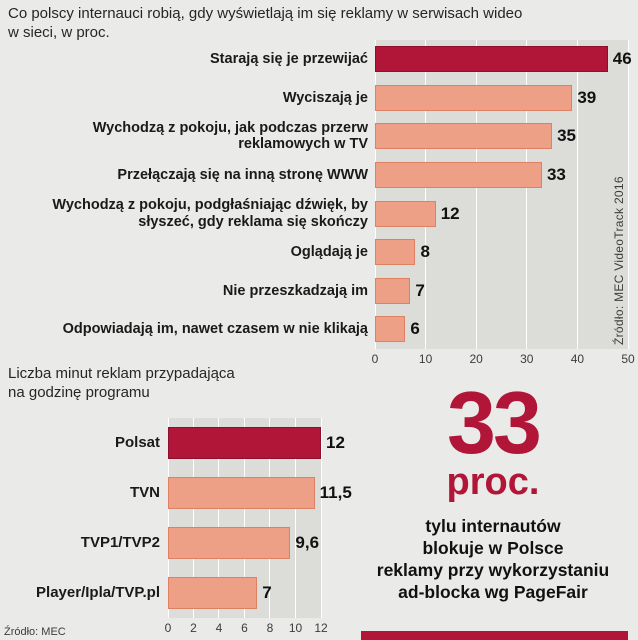 The width and height of the screenshot is (638, 640). What do you see at coordinates (219, 628) in the screenshot?
I see `x-tick-label: 4` at bounding box center [219, 628].